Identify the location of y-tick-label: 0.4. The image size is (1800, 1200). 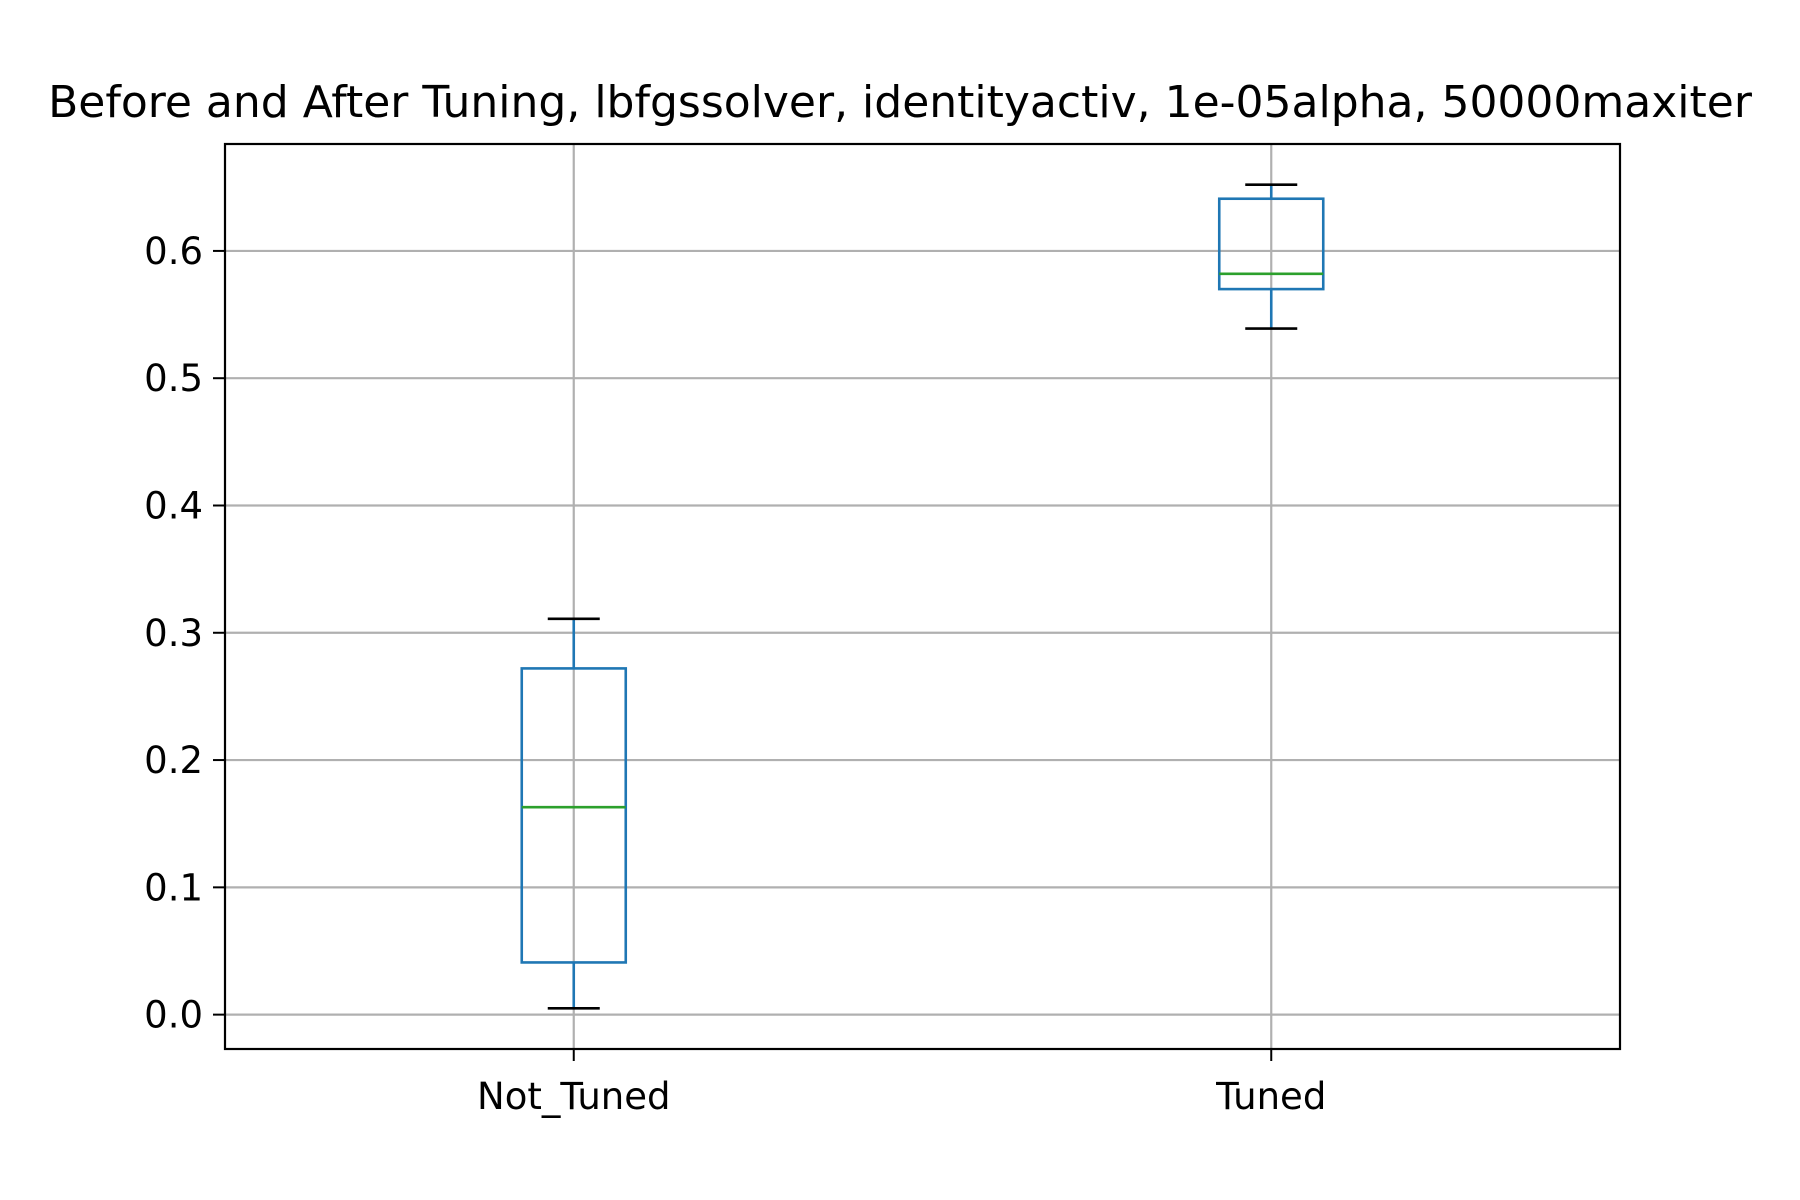
(173, 505).